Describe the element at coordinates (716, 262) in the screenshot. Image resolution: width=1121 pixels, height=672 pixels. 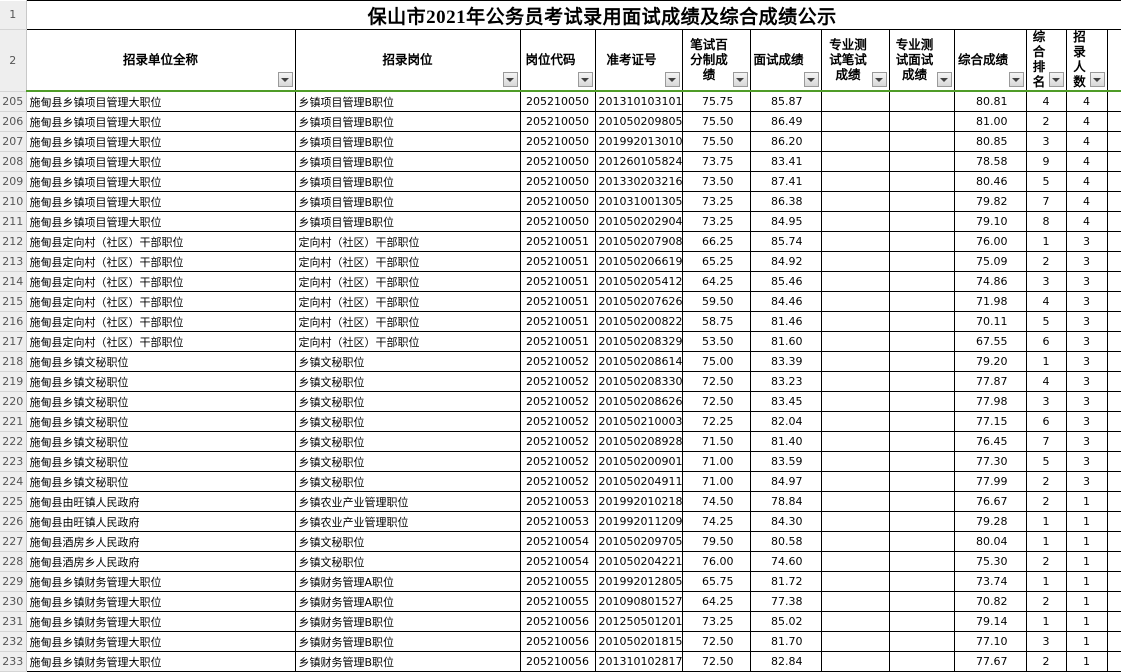
I see `cell-bishi: 65.25` at that location.